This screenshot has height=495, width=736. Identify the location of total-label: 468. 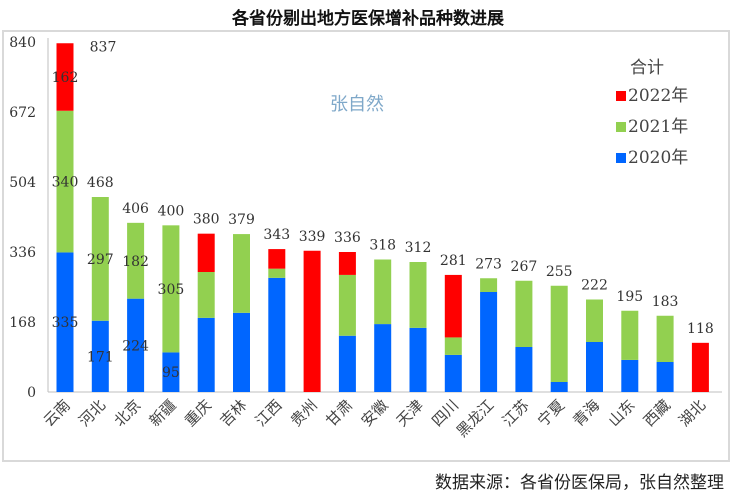
(100, 183).